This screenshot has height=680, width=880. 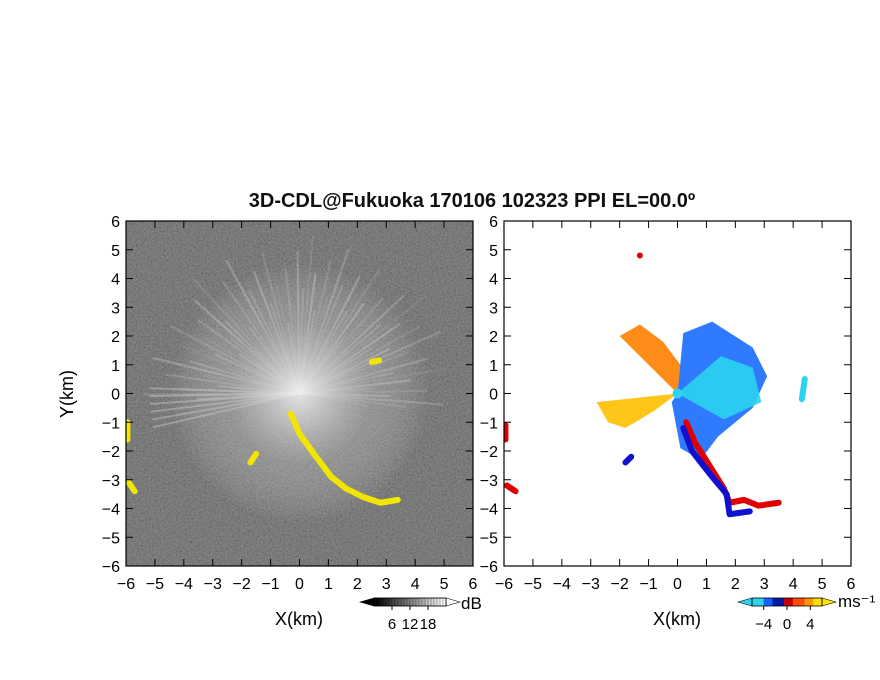 What do you see at coordinates (489, 452) in the screenshot?
I see `y-tick-label: −2` at bounding box center [489, 452].